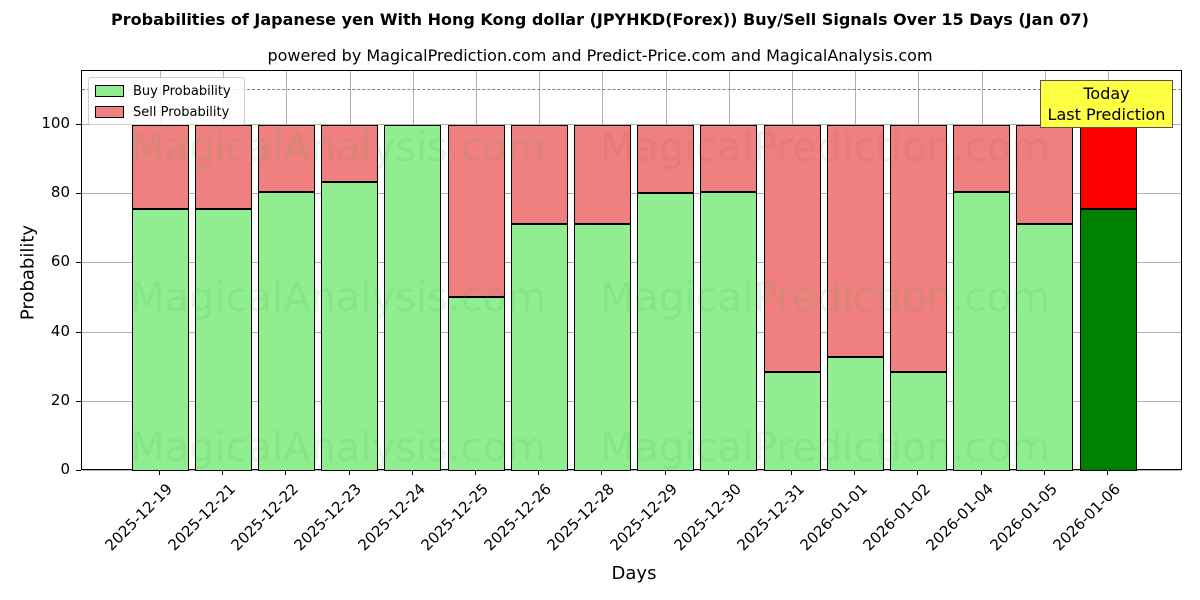 The height and width of the screenshot is (600, 1200). I want to click on x-tick-label: 2025-12-21, so click(201, 517).